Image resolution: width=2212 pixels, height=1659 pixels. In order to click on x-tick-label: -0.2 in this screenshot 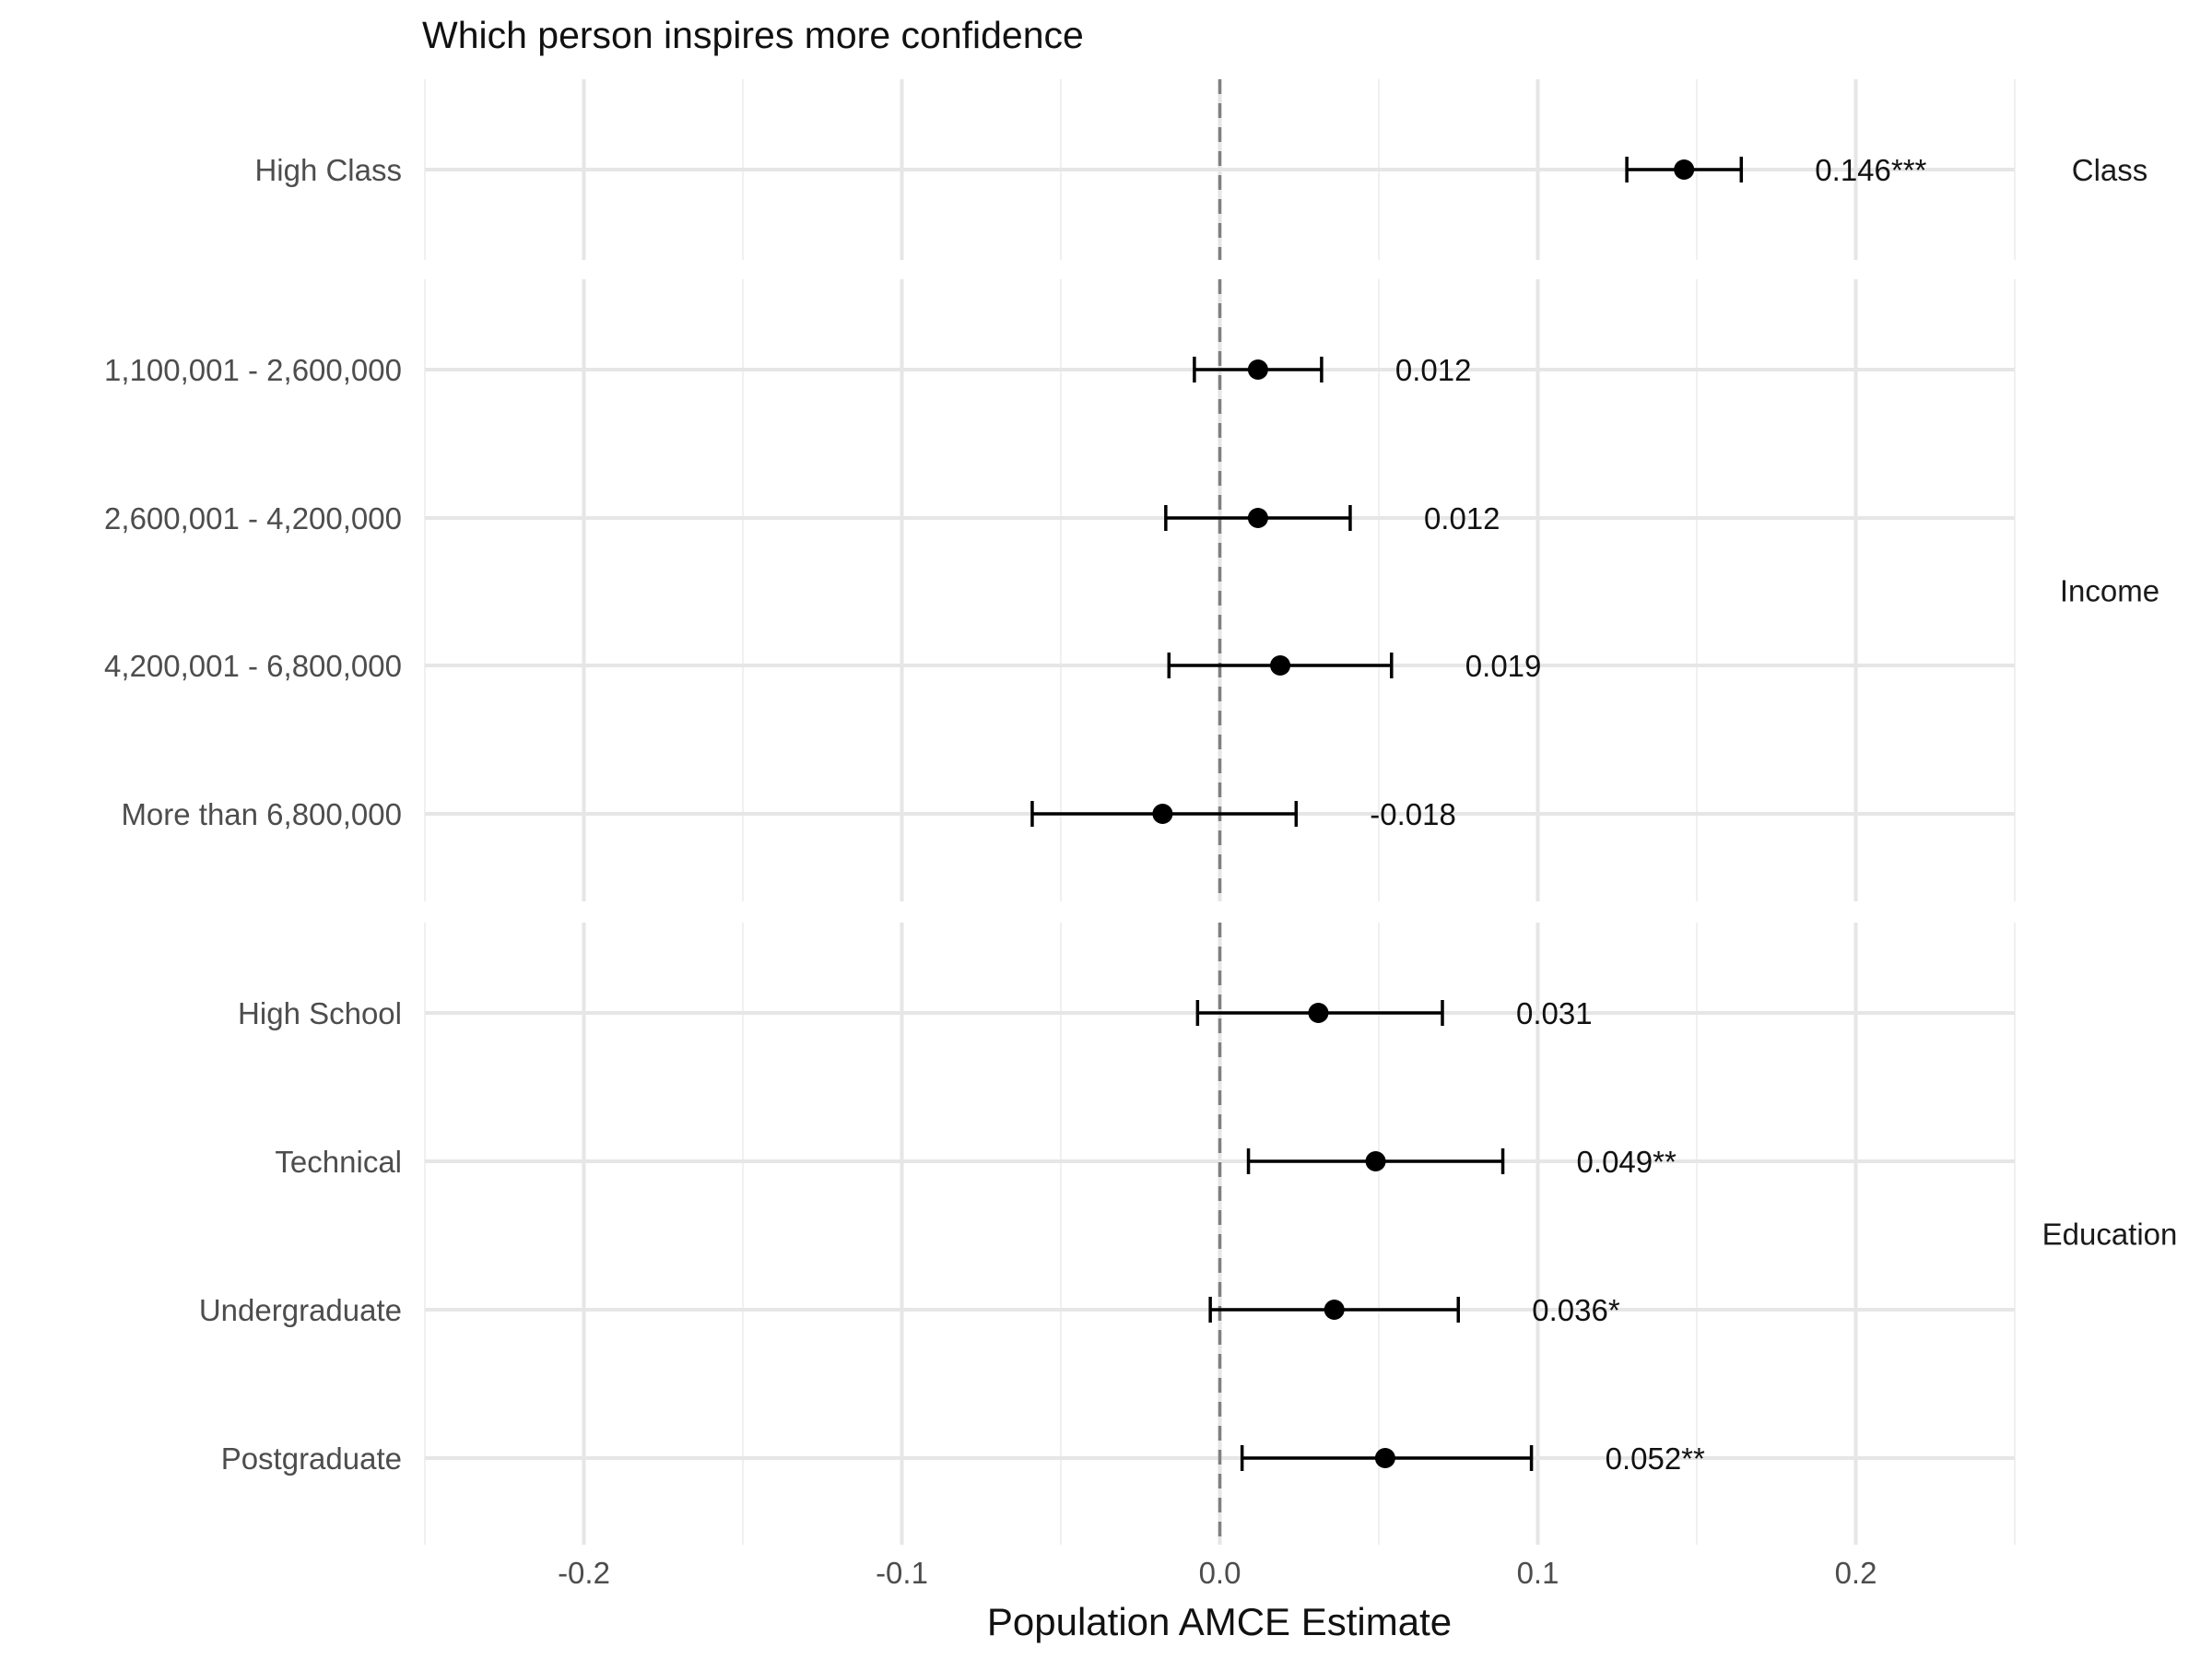, I will do `click(584, 1573)`.